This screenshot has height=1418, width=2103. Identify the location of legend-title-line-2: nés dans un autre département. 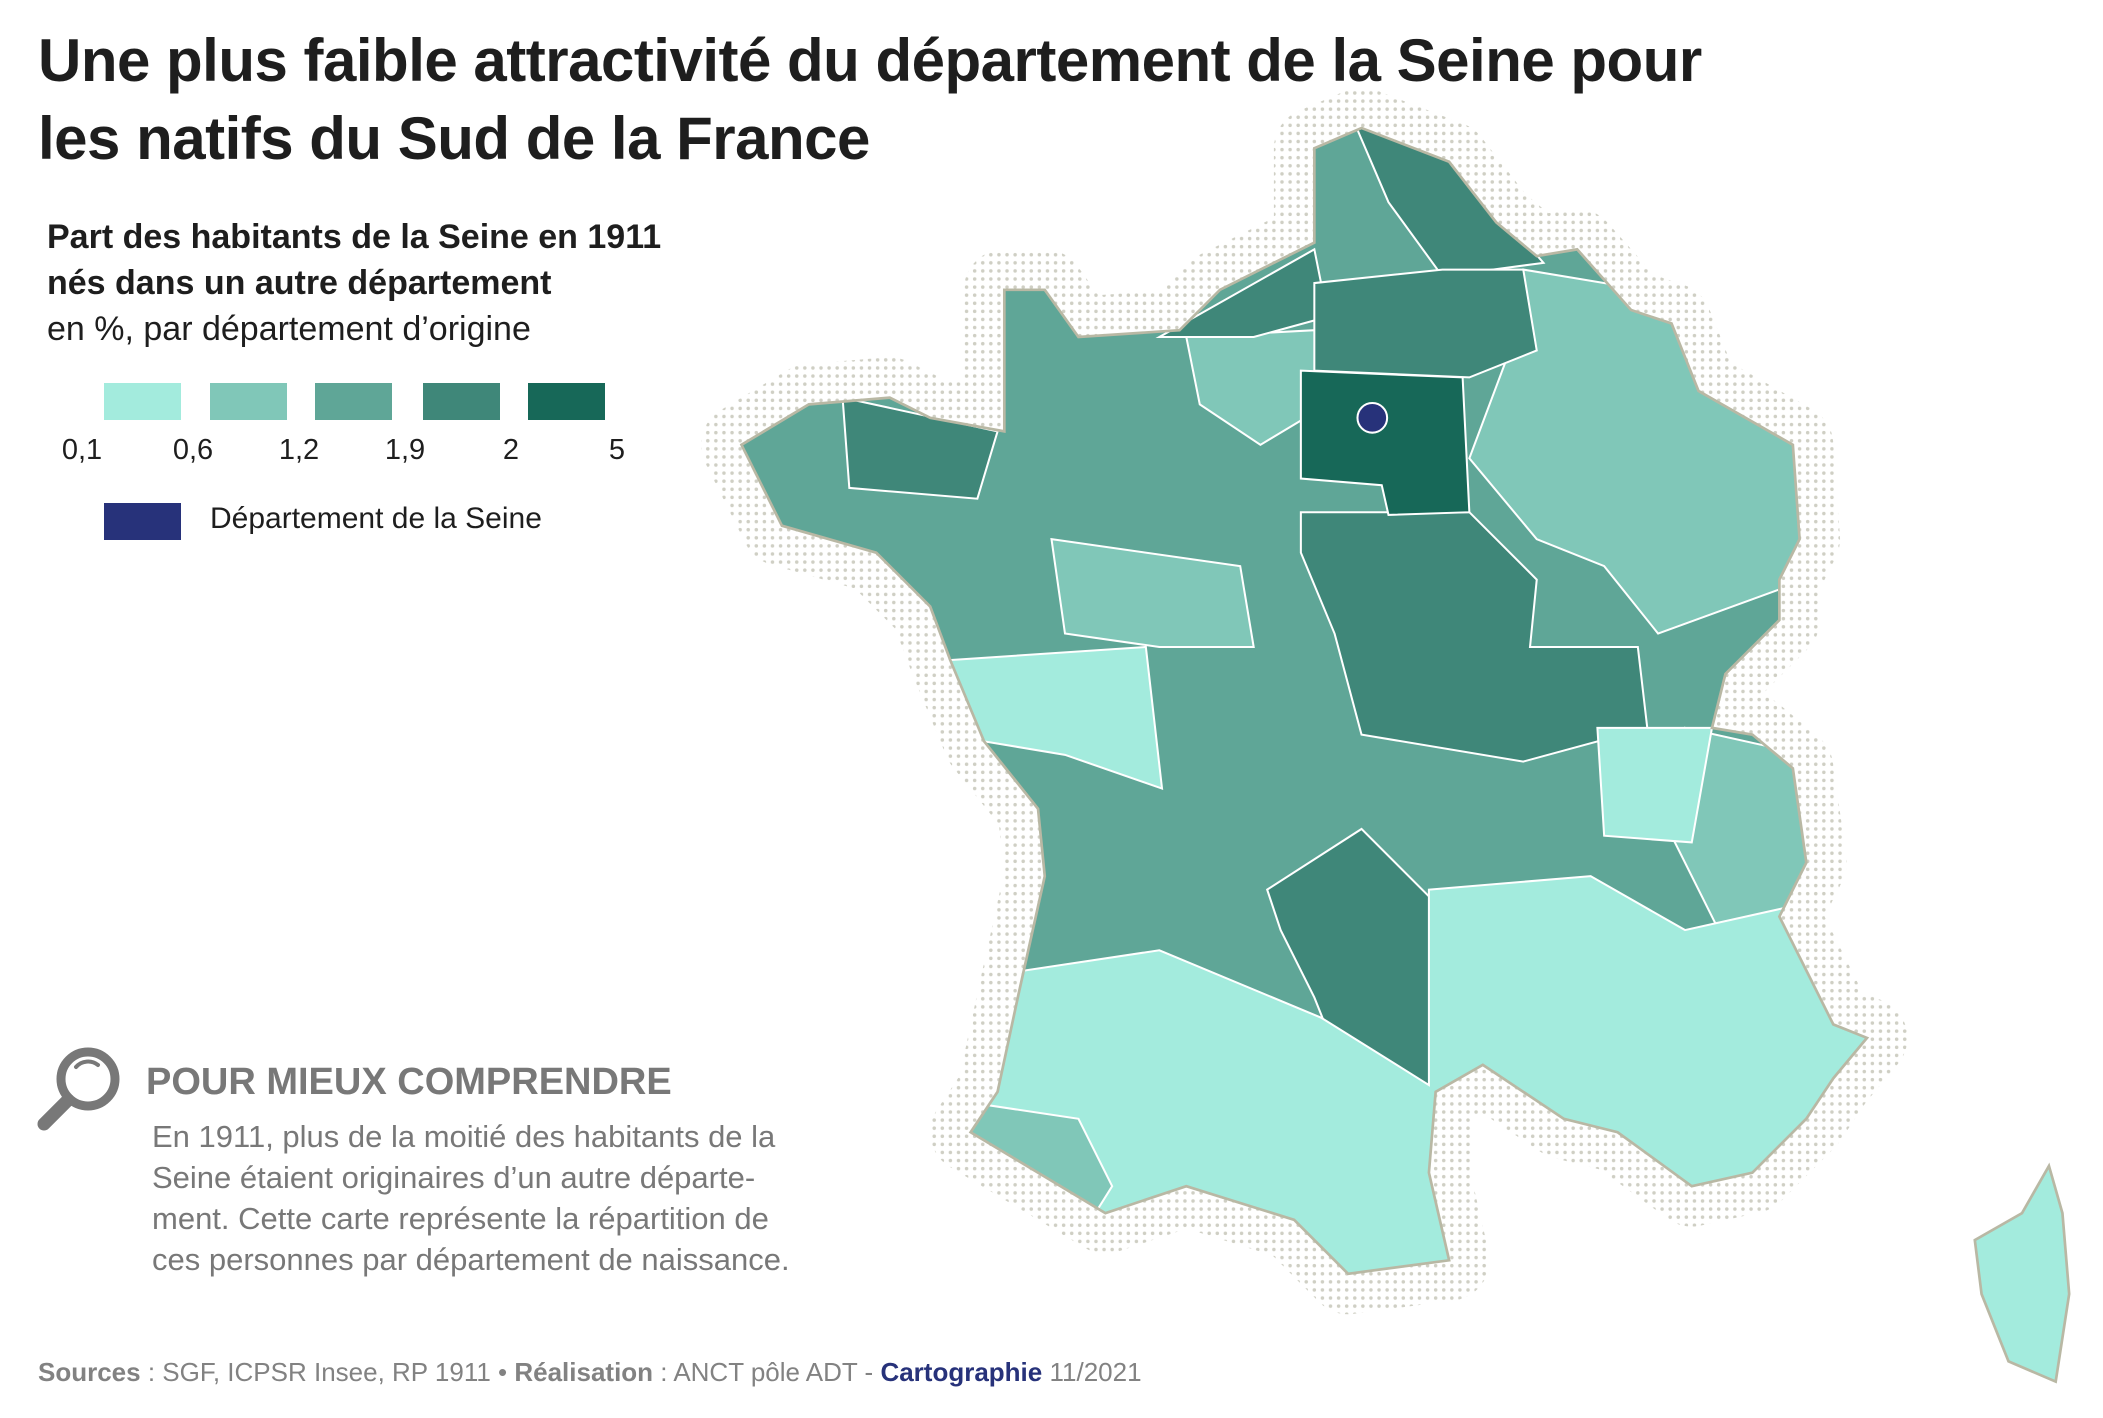
(299, 283).